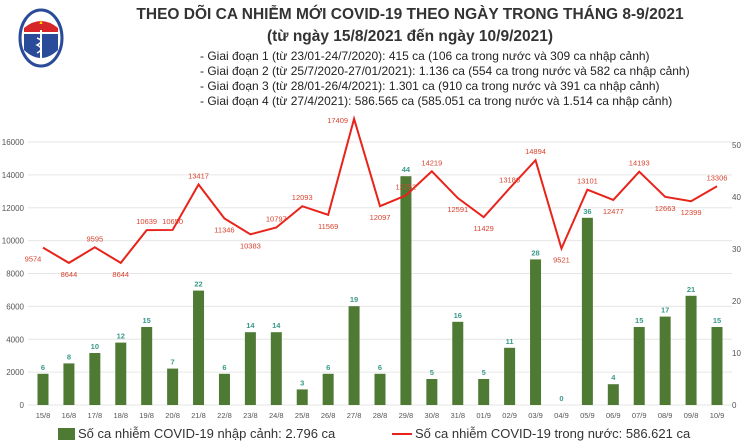 Image resolution: width=750 pixels, height=446 pixels. I want to click on x-axis-tick: 25/8, so click(302, 415).